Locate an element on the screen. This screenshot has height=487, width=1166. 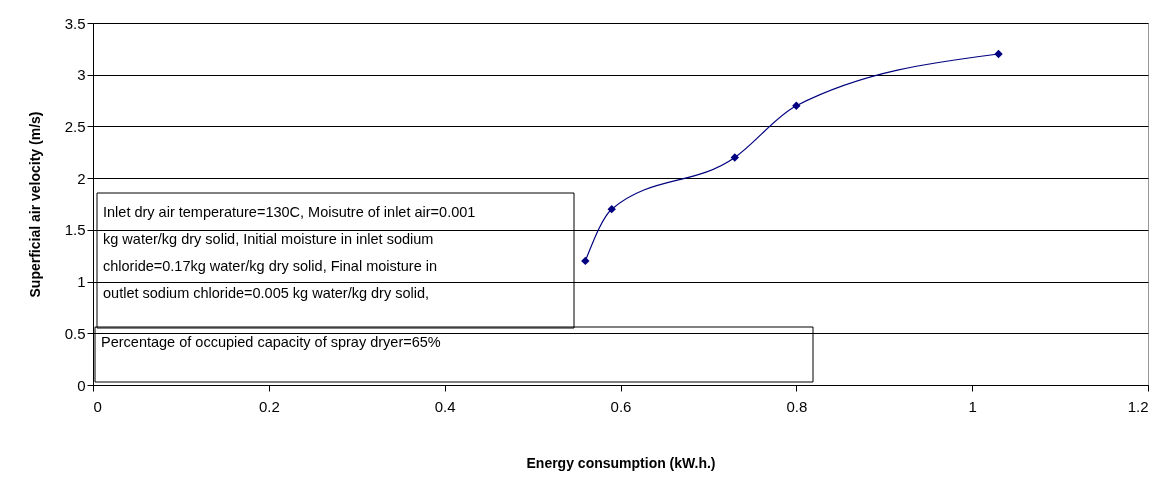
y-tick-label: 0.5 is located at coordinates (75, 333).